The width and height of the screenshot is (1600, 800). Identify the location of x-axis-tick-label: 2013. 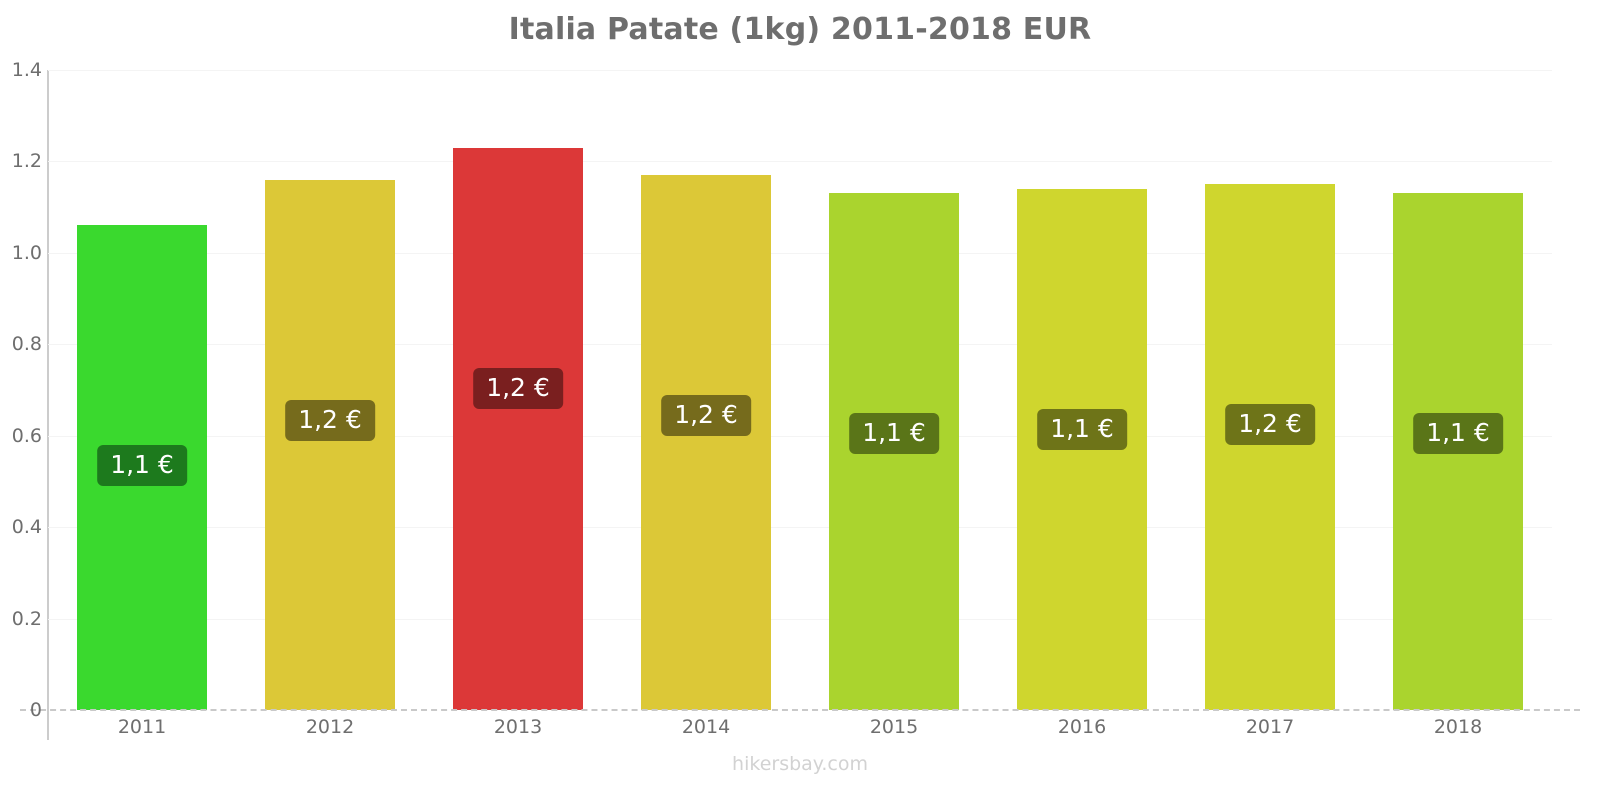
(518, 727).